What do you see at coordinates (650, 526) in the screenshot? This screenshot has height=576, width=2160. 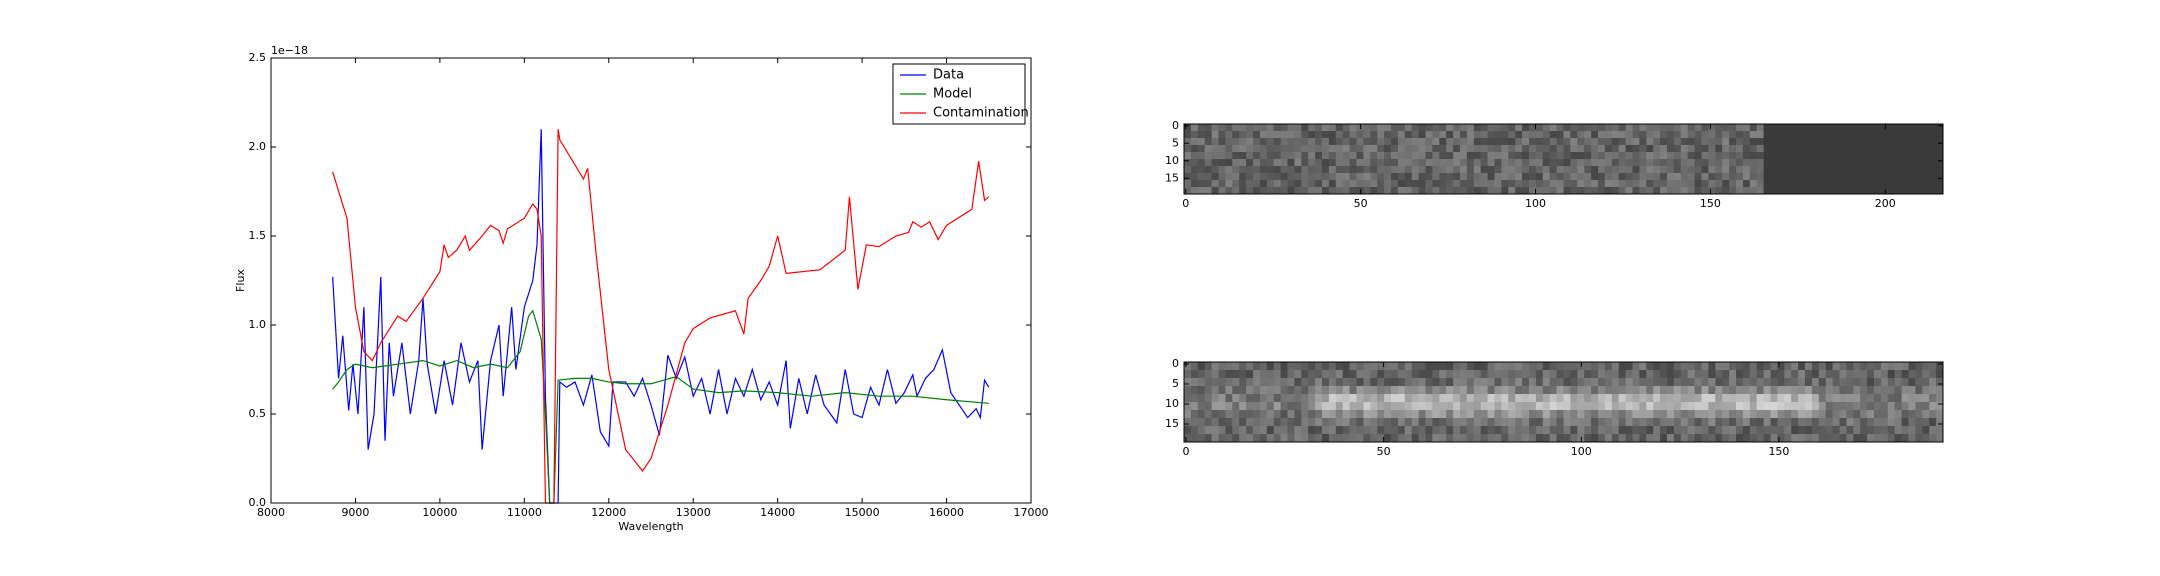 I see `x-axis-label: Wavelength` at bounding box center [650, 526].